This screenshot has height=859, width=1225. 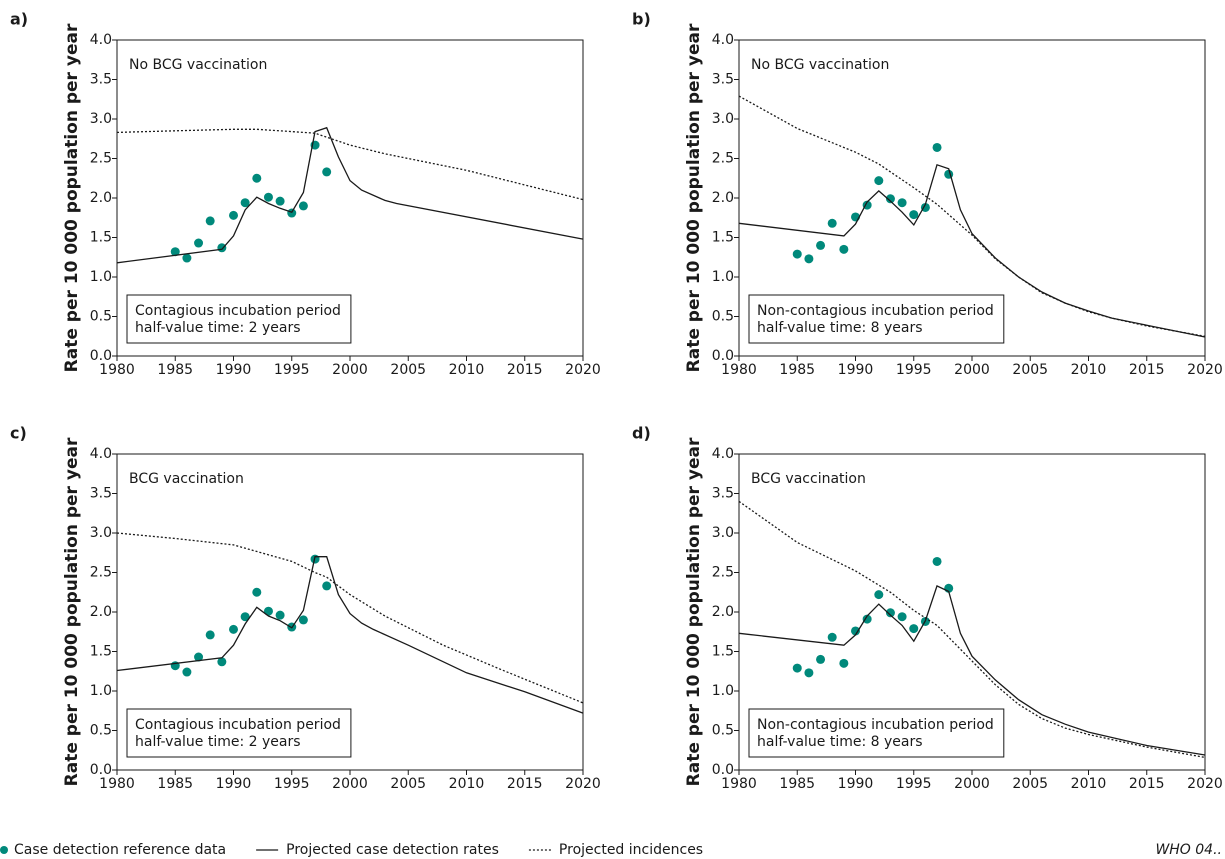 What do you see at coordinates (350, 164) in the screenshot?
I see `dotted-line` at bounding box center [350, 164].